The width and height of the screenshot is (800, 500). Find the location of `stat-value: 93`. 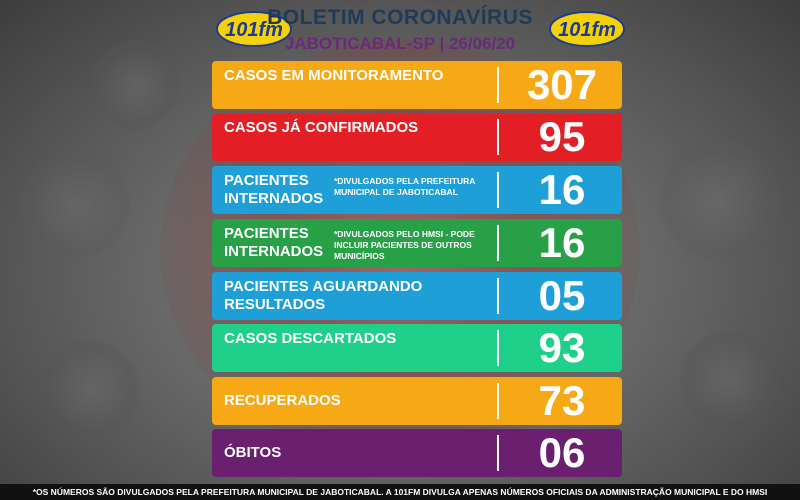

stat-value: 93 is located at coordinates (562, 347).